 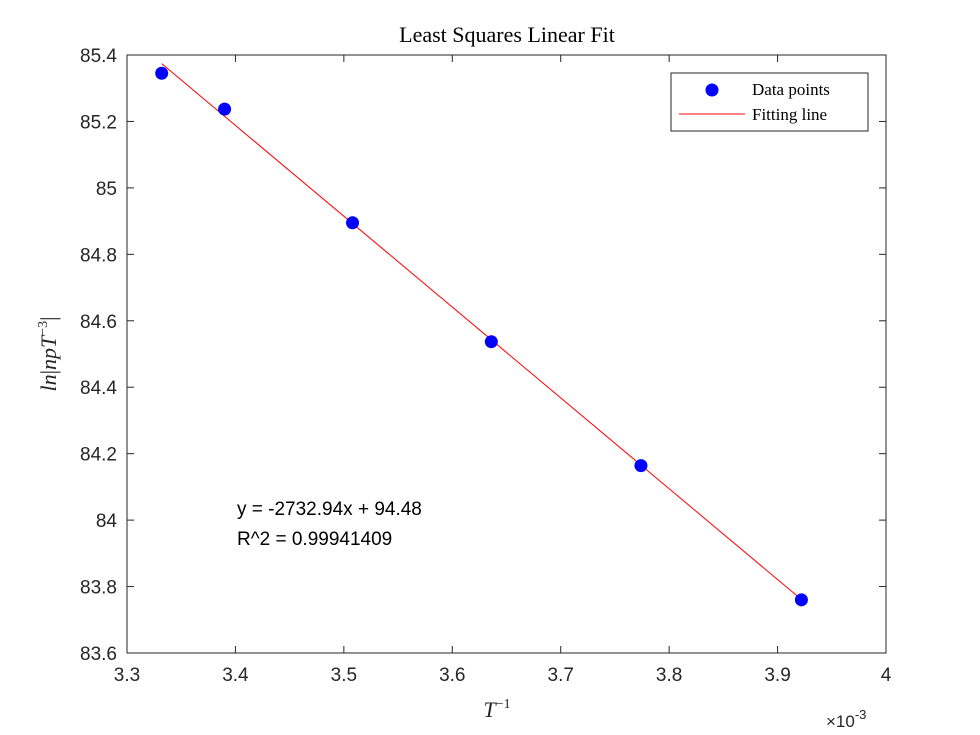 I want to click on legend-box, so click(x=769, y=102).